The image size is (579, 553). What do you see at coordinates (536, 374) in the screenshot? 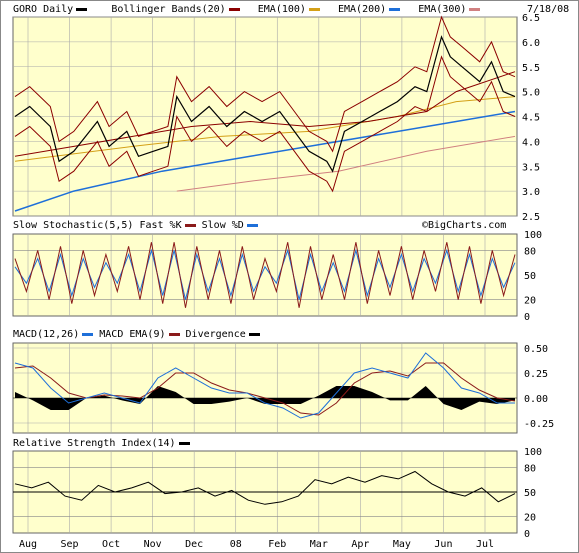
I see `macd-ytick-0.25: 0.25` at bounding box center [536, 374].